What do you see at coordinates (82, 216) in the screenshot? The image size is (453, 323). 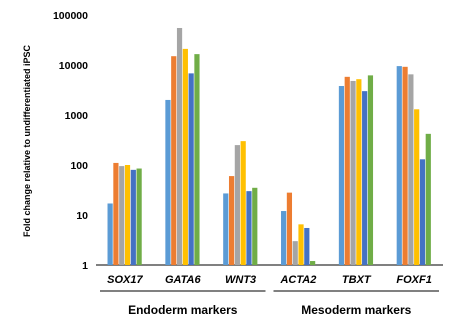 I see `y-tick-label: 10` at bounding box center [82, 216].